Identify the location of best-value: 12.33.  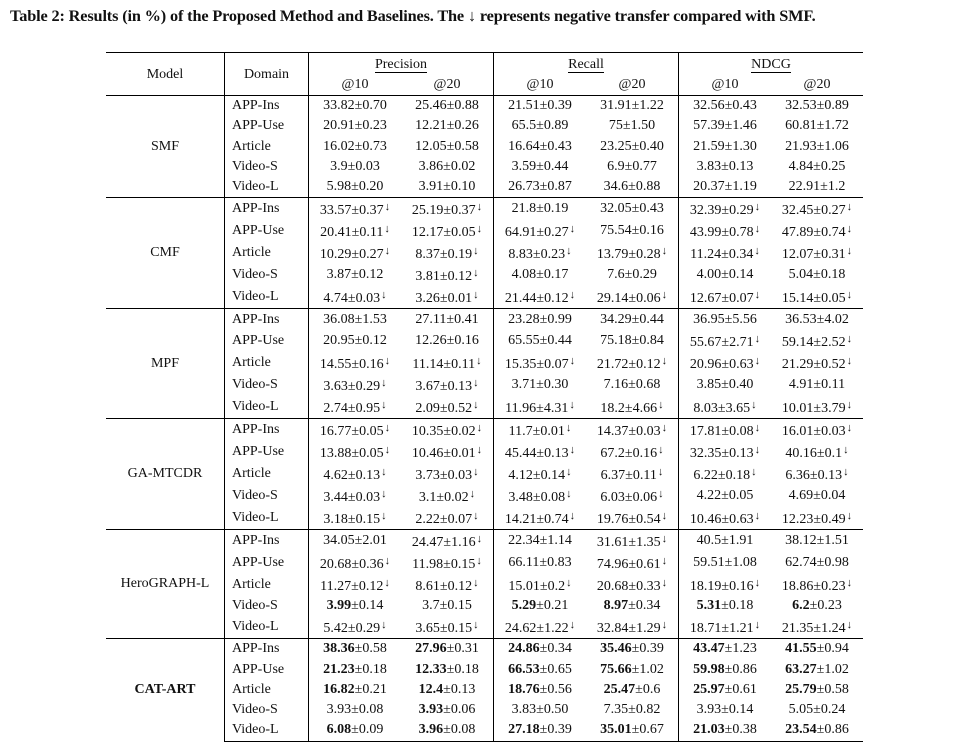
(431, 669).